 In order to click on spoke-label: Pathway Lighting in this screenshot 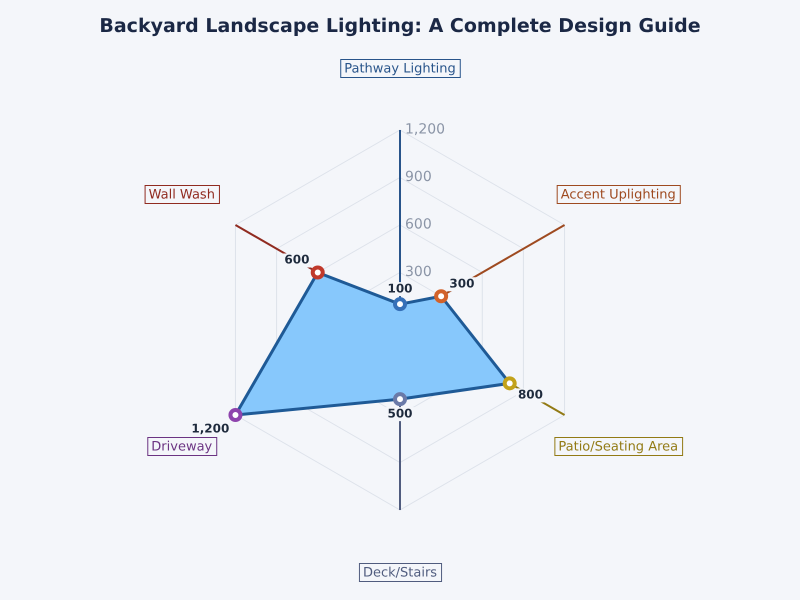, I will do `click(400, 68)`.